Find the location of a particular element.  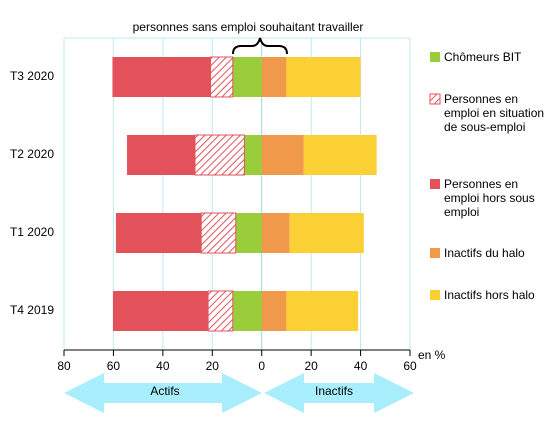

arrow-label: Actifs is located at coordinates (164, 391).